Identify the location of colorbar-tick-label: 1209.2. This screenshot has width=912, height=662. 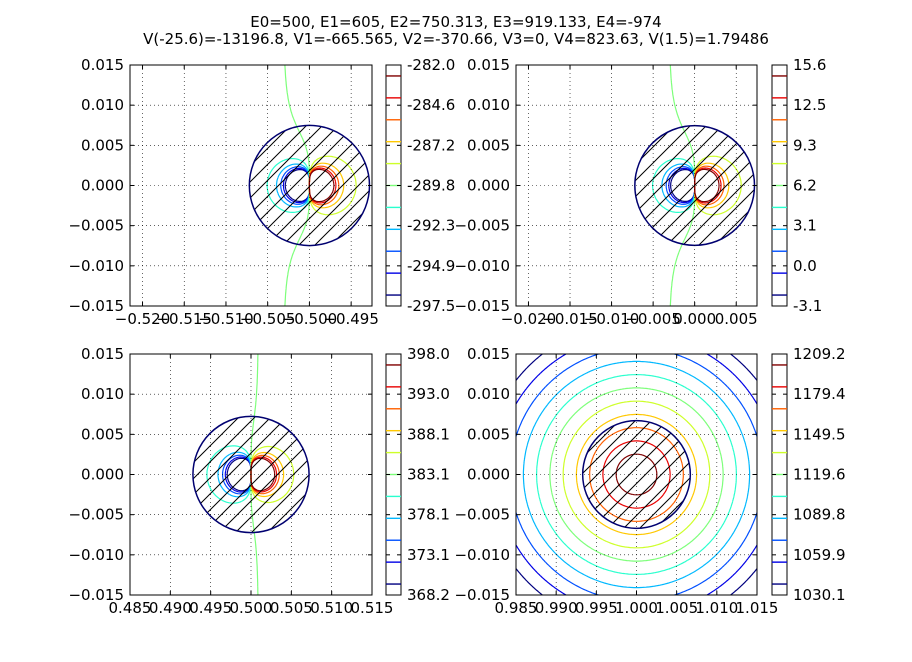
(819, 354).